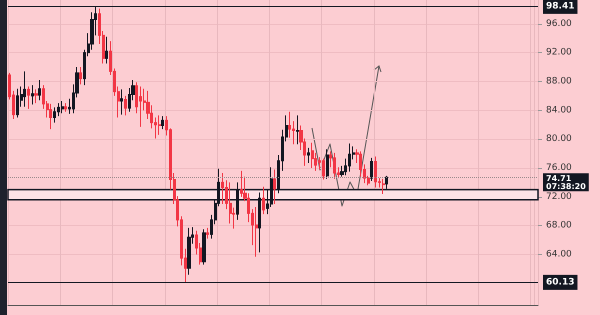 The image size is (600, 315). Describe the element at coordinates (559, 110) in the screenshot. I see `y-tick-label: 84.00` at that location.